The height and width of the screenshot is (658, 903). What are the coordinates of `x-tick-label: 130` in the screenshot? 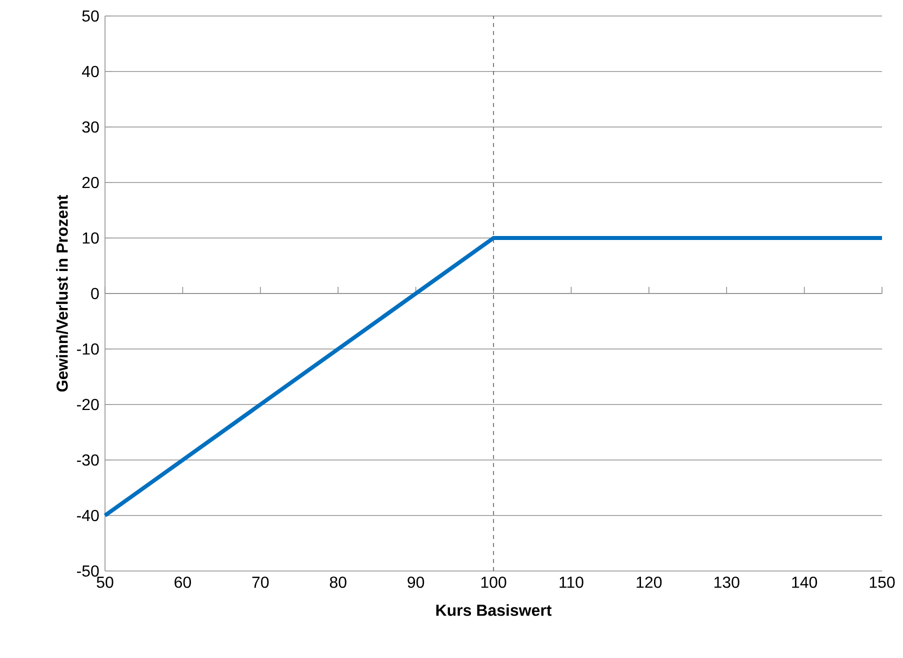 It's located at (727, 582).